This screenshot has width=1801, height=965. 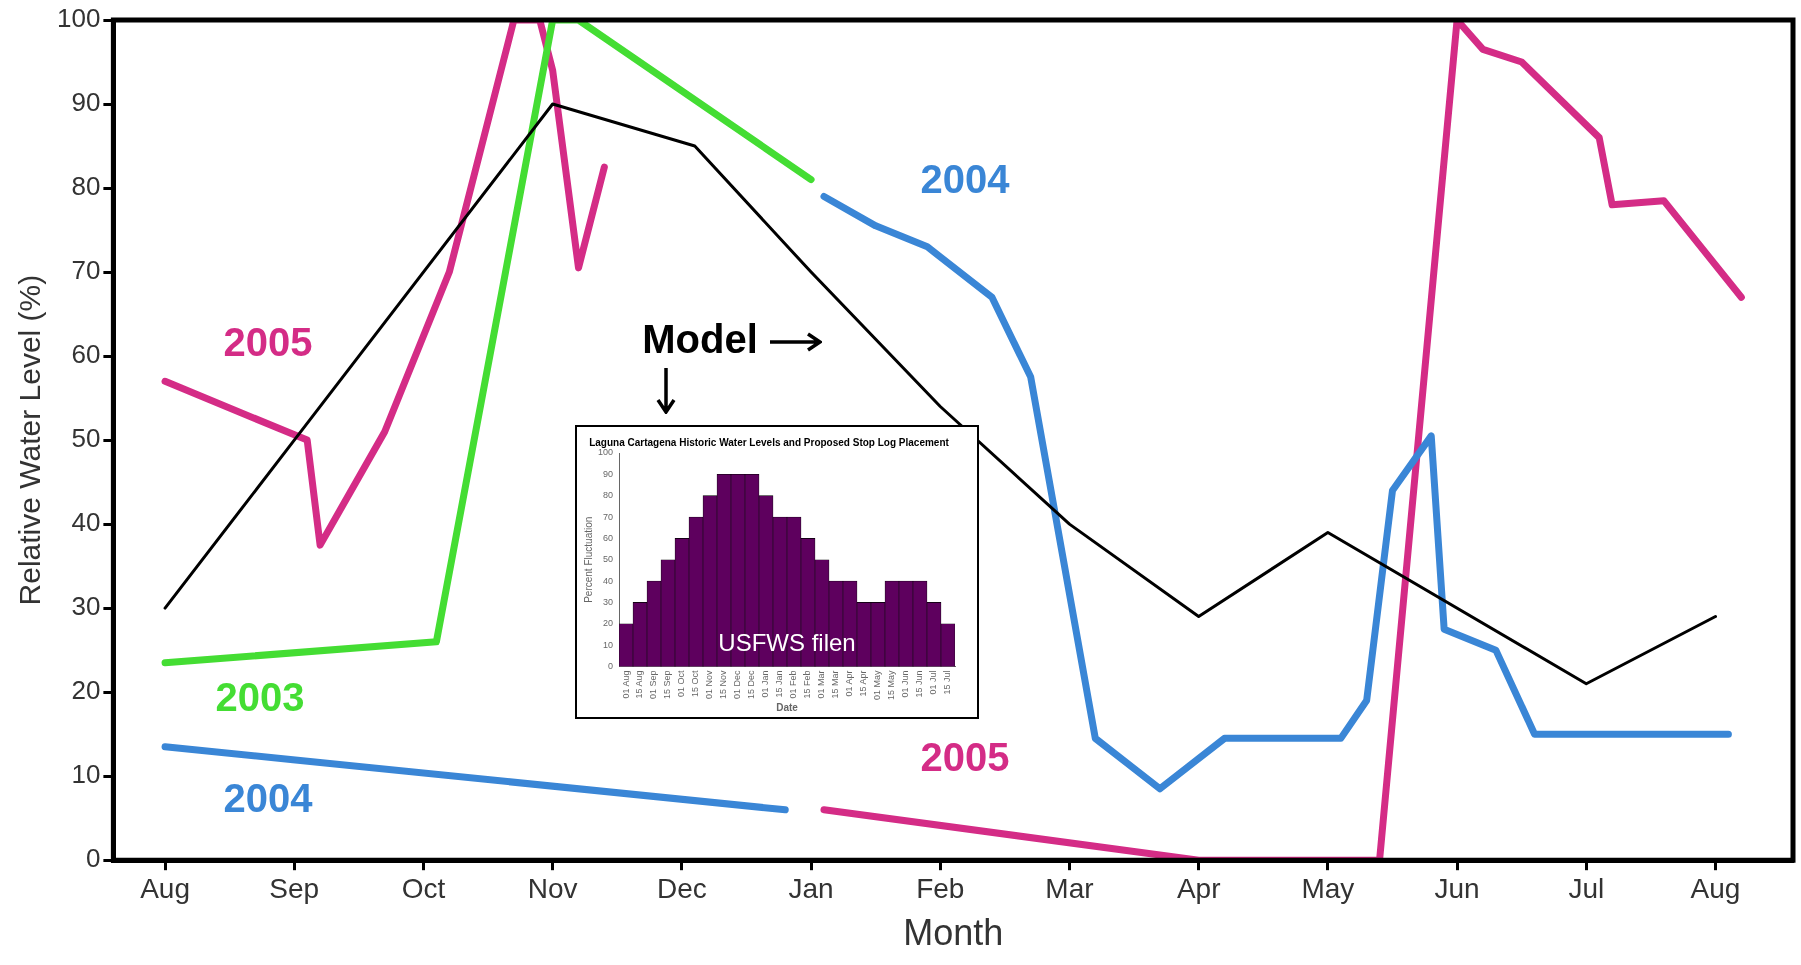 What do you see at coordinates (695, 683) in the screenshot?
I see `x-tick-label: 15 Oct` at bounding box center [695, 683].